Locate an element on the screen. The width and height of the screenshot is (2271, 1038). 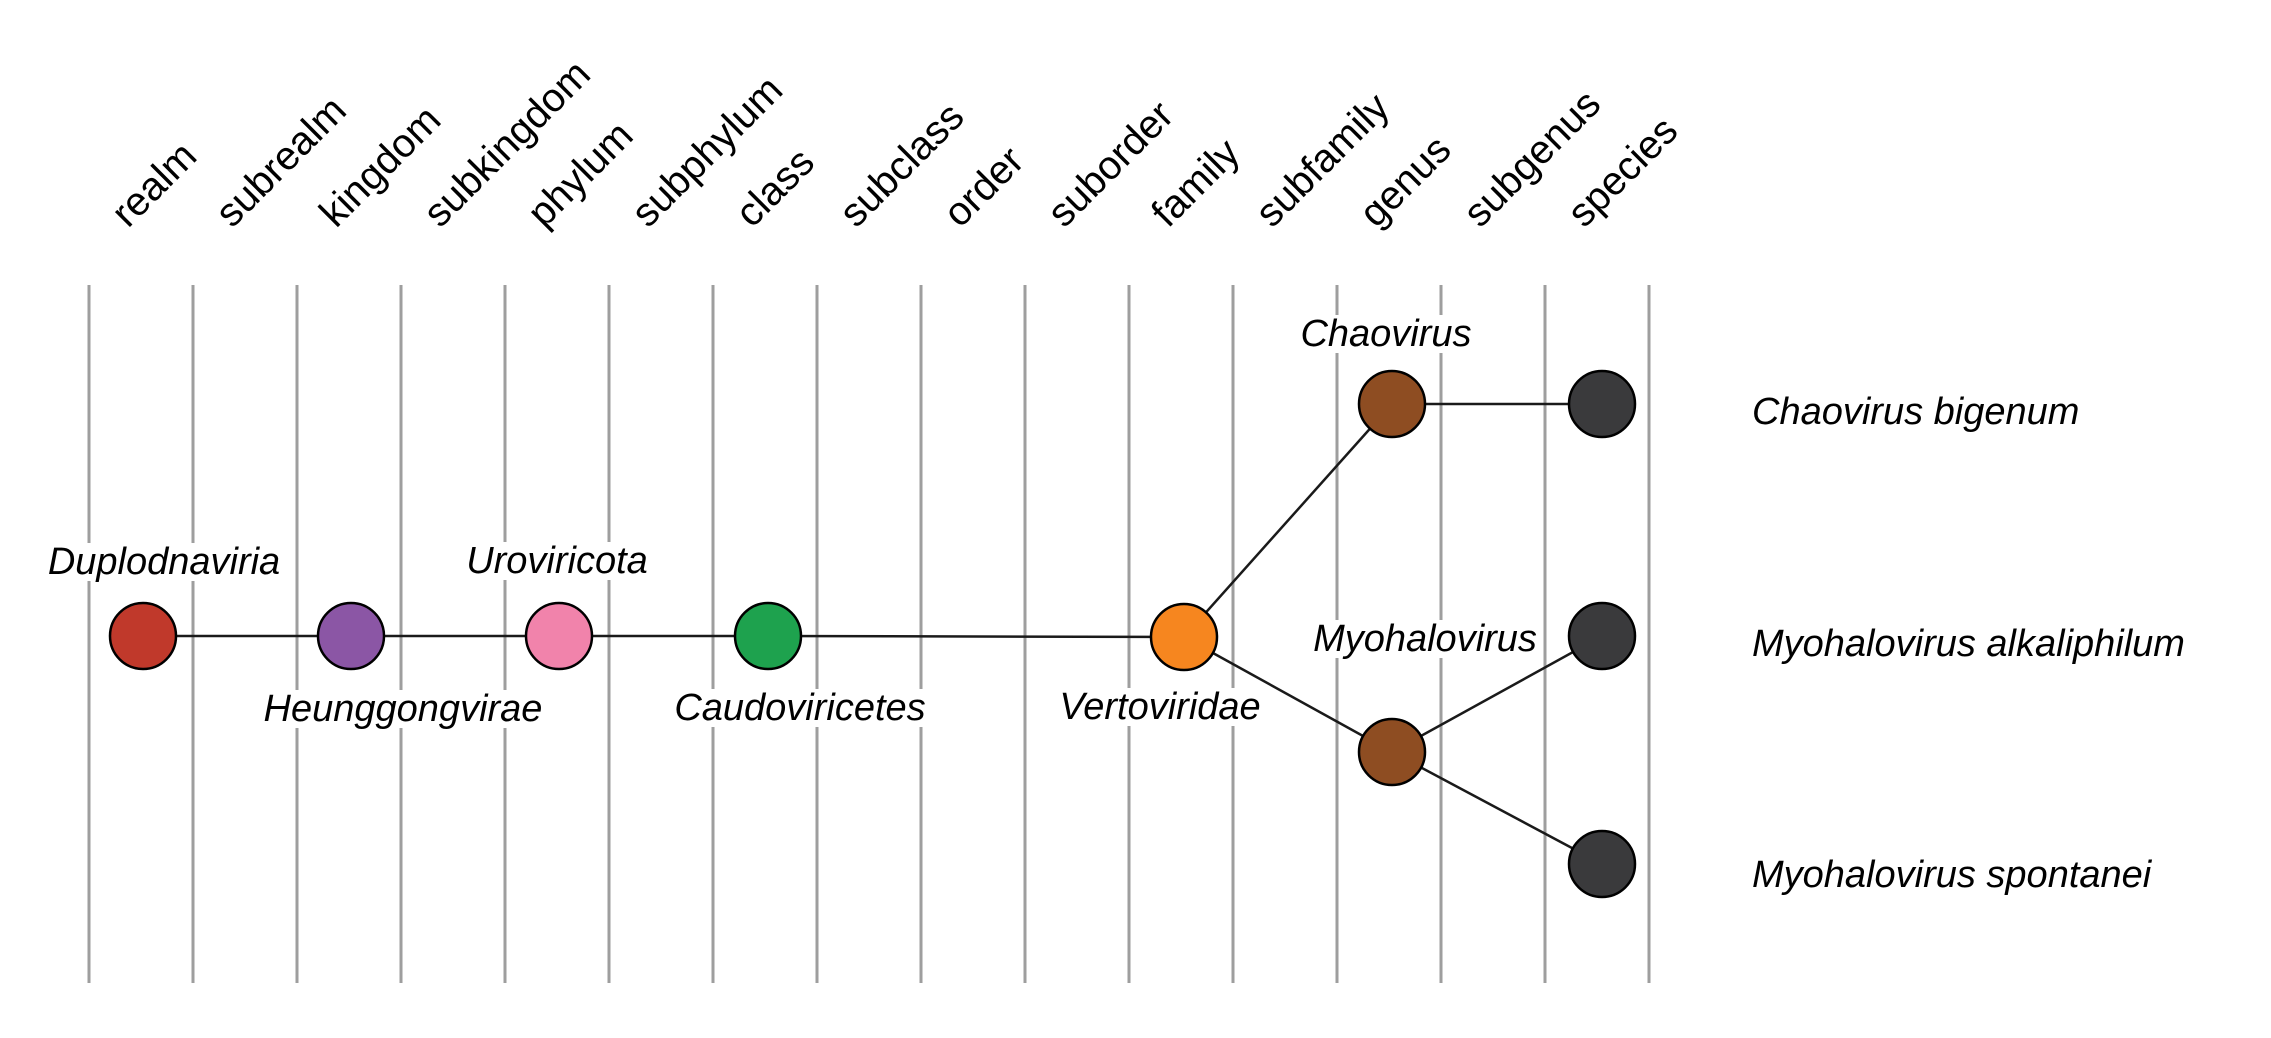
species-label-myohalovirus-alkaliphilum: Myohalovirus alkaliphilum is located at coordinates (1968, 644).